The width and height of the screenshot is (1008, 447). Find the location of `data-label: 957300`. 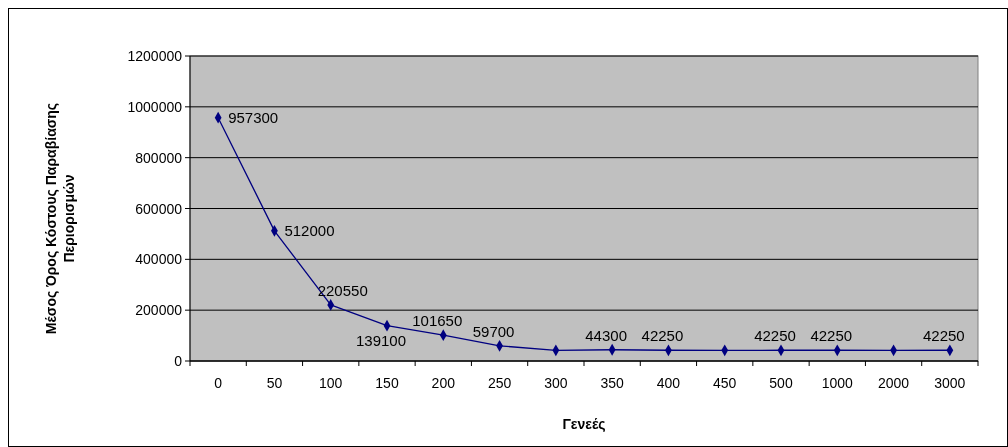

data-label: 957300 is located at coordinates (253, 117).